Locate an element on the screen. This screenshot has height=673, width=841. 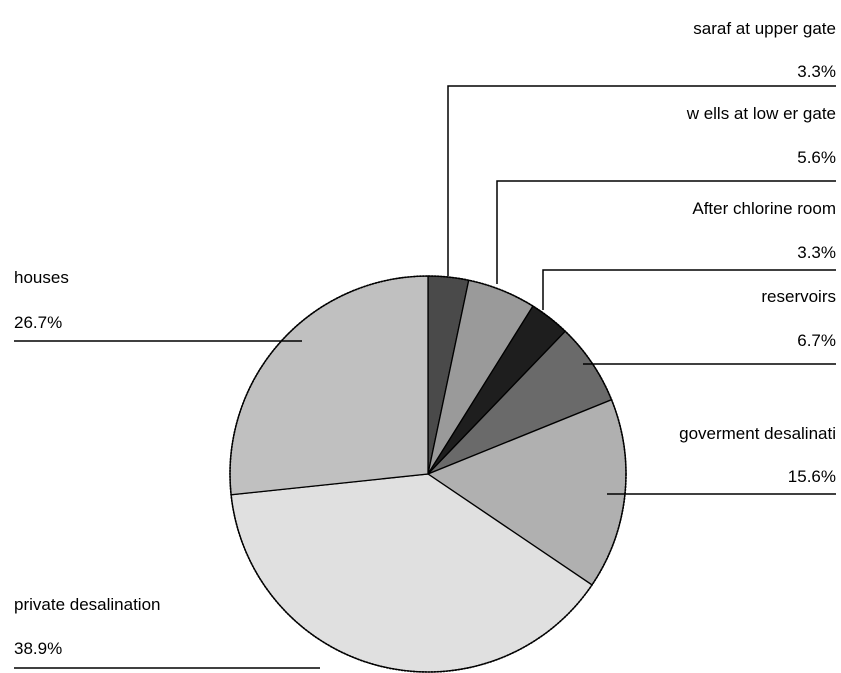
slice-percent-goverment-desalinati: 15.6% is located at coordinates (812, 476).